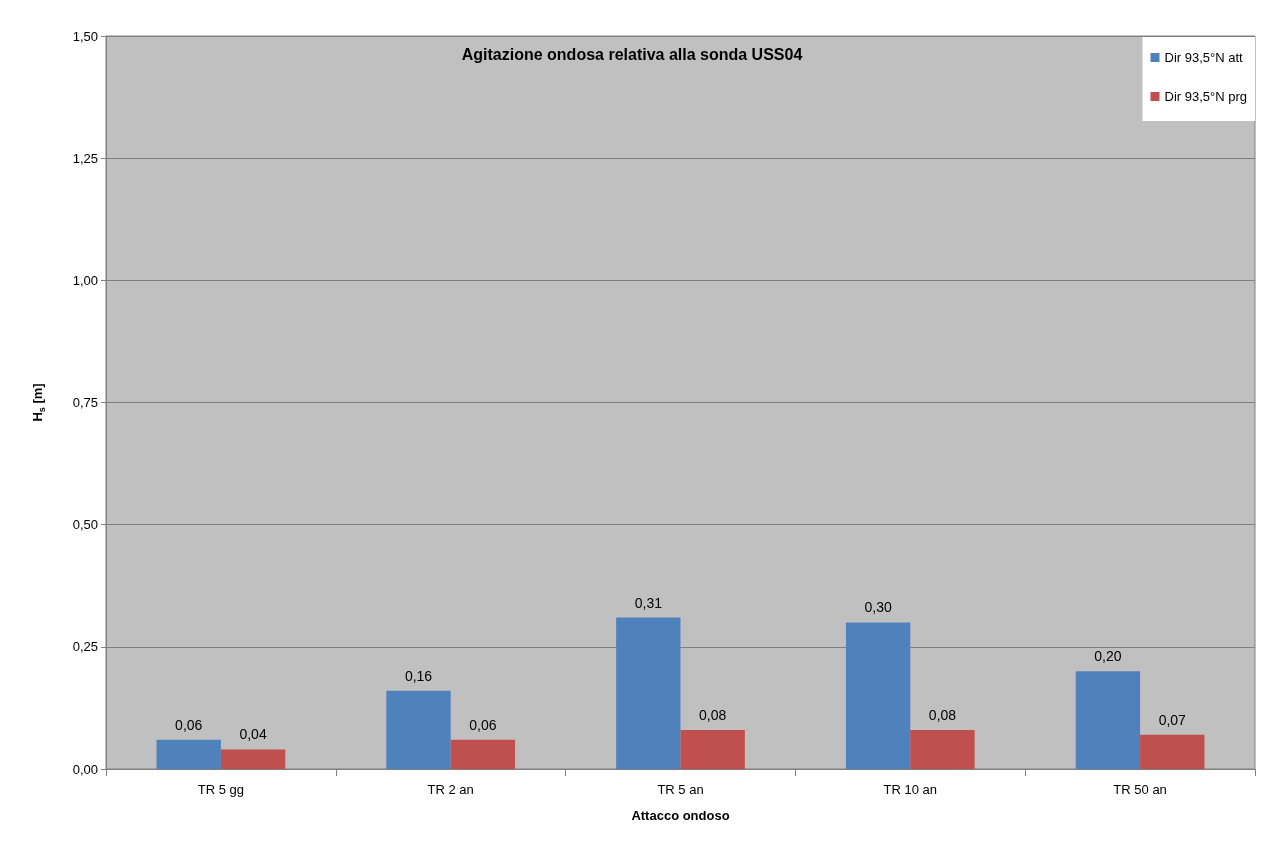  Describe the element at coordinates (648, 602) in the screenshot. I see `data-label: 0,31` at that location.